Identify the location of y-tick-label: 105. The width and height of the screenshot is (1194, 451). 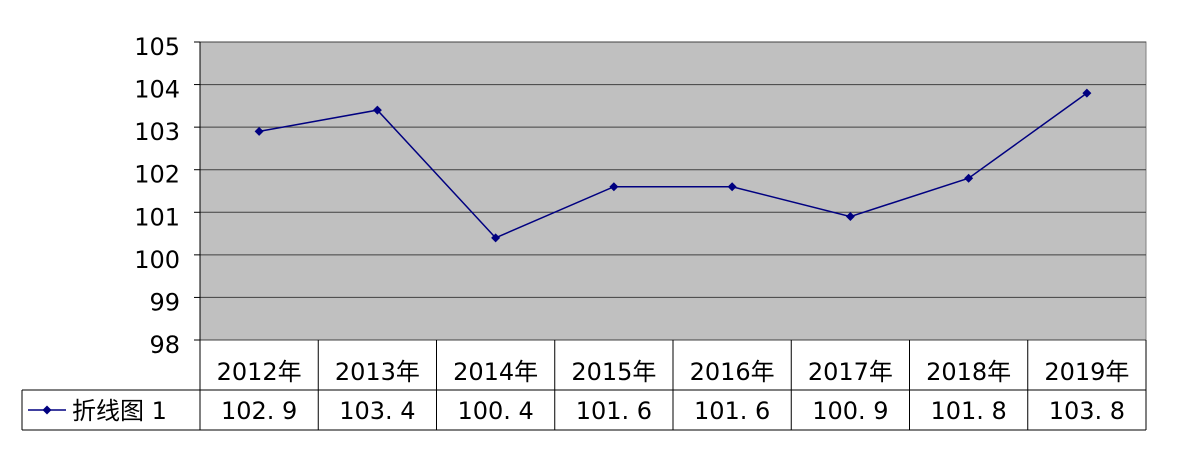
(157, 47).